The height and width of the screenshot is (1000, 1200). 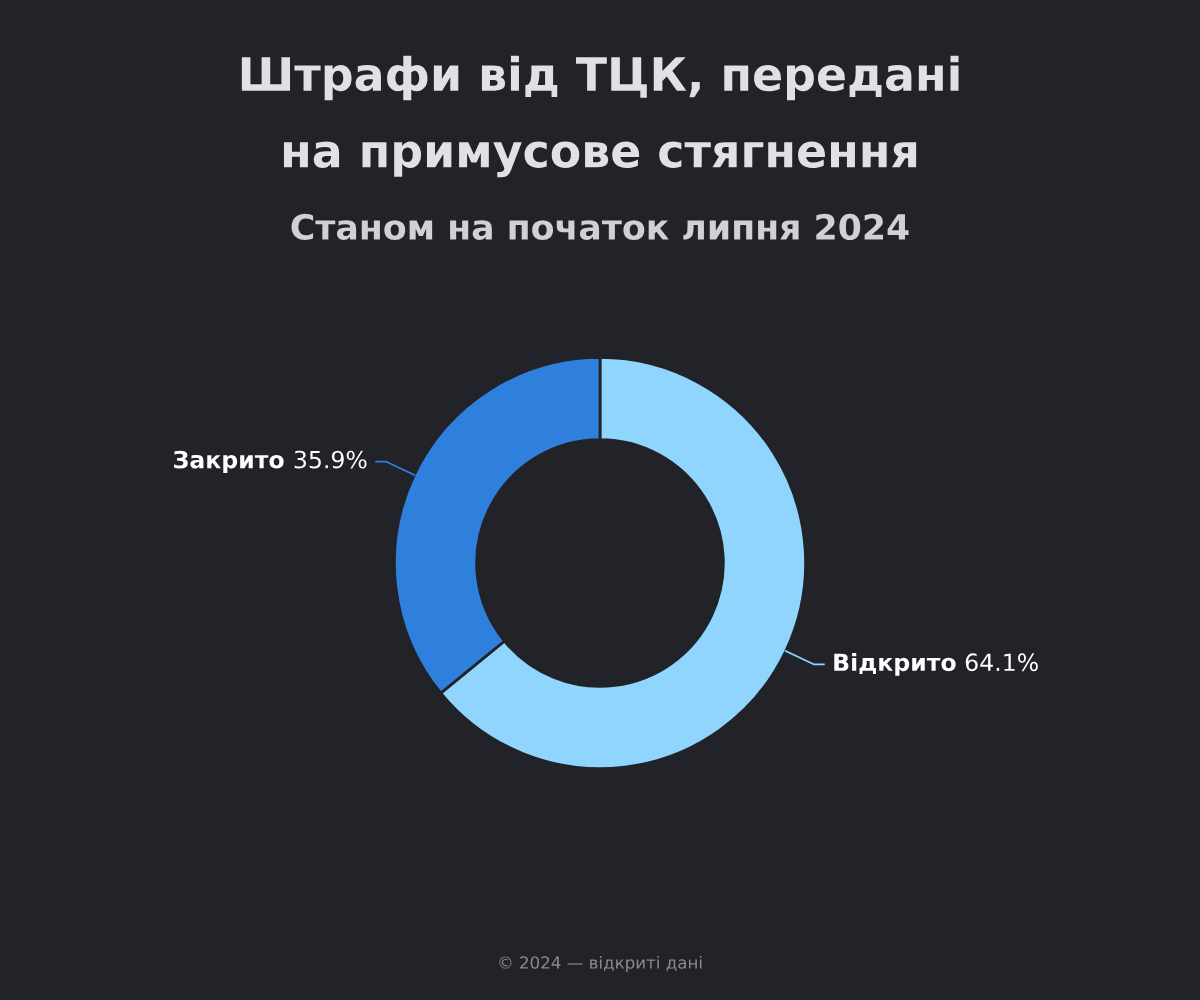 I want to click on slice-label: Закрито, so click(x=229, y=462).